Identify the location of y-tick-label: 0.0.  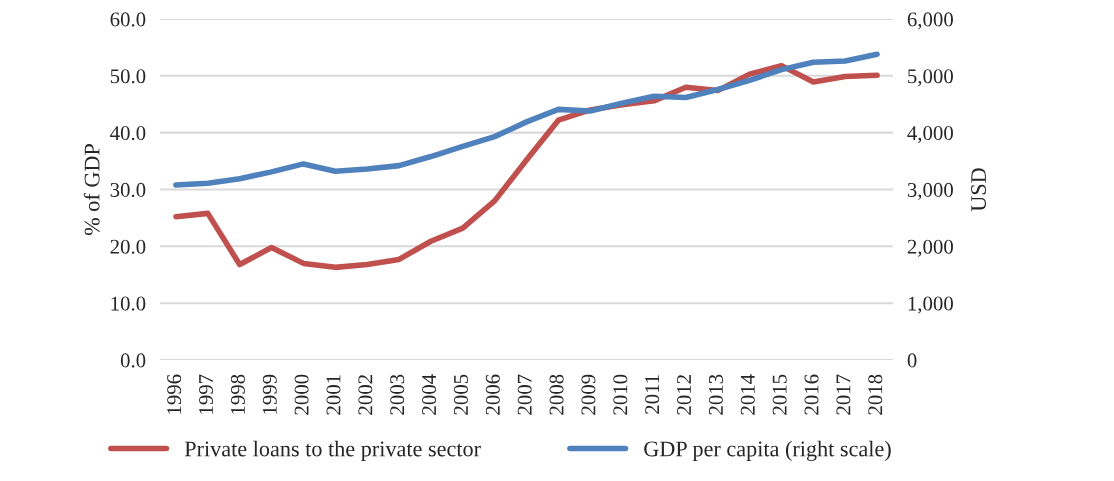
(133, 360).